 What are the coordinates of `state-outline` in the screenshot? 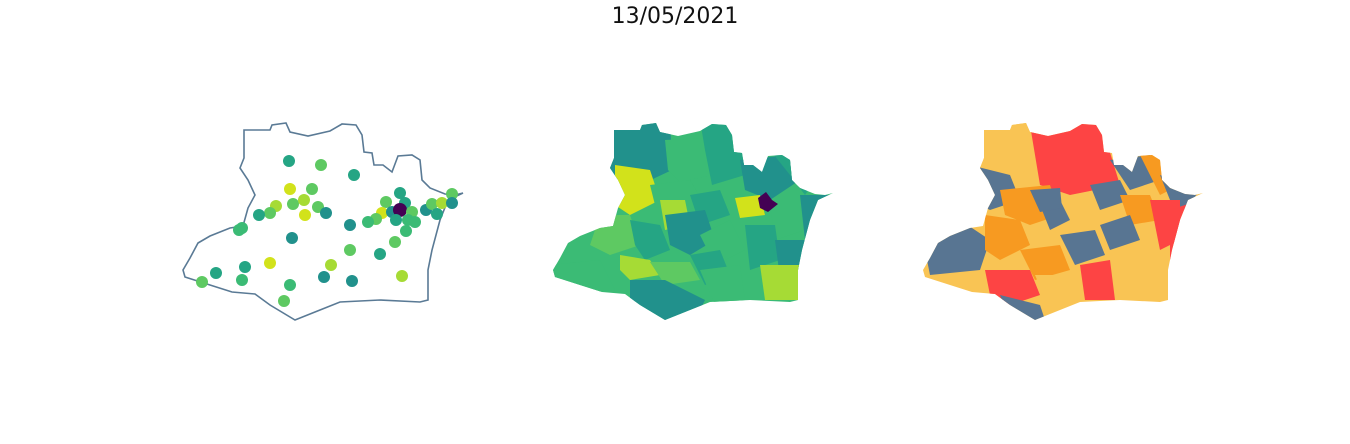 It's located at (323, 221).